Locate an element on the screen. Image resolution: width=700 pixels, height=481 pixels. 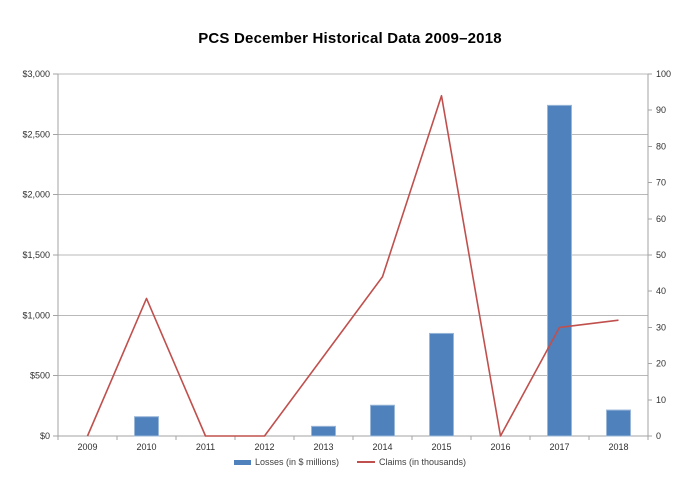
x-axis-label-2016: 2016 is located at coordinates (500, 447).